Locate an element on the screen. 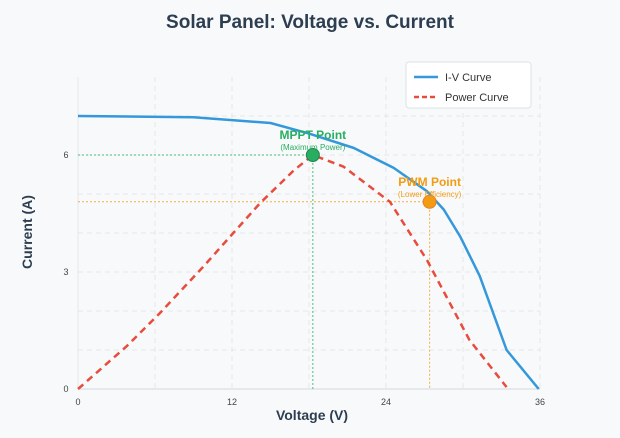 Image resolution: width=620 pixels, height=438 pixels. pwm-sublabel: (Lower Efficiency) is located at coordinates (430, 194).